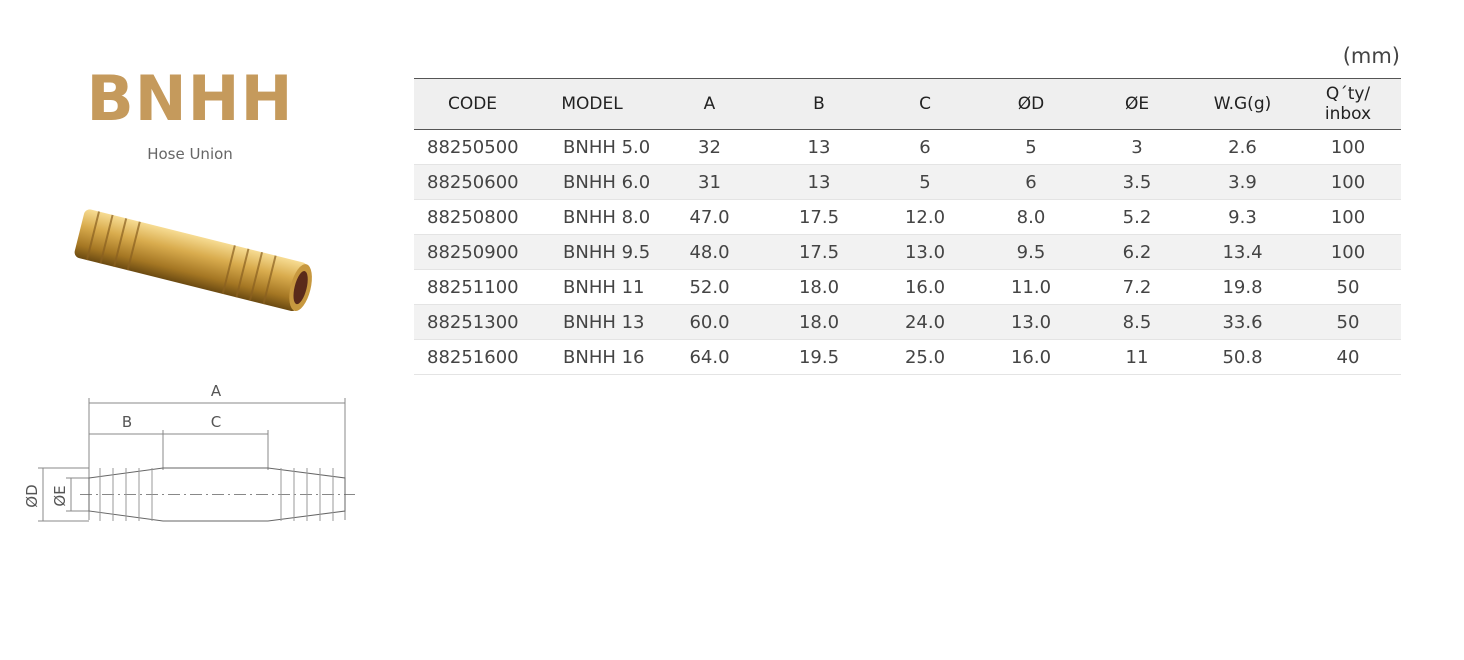 The image size is (1464, 660). I want to click on table-cell: 50.8, so click(1242, 357).